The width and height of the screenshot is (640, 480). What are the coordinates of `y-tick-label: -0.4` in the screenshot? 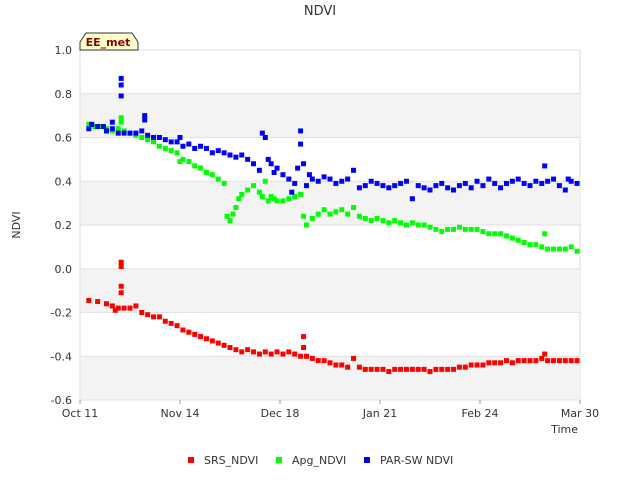 It's located at (61, 356).